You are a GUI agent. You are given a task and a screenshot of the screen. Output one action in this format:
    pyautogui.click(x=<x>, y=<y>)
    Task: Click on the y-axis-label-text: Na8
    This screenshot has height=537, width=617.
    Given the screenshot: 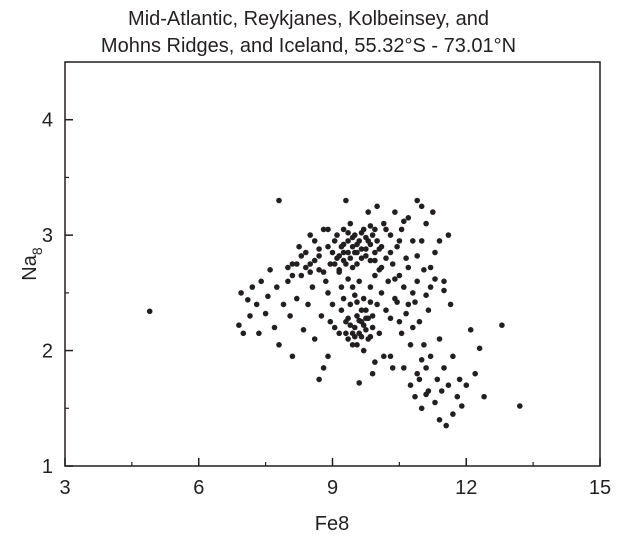 What is the action you would take?
    pyautogui.click(x=32, y=264)
    